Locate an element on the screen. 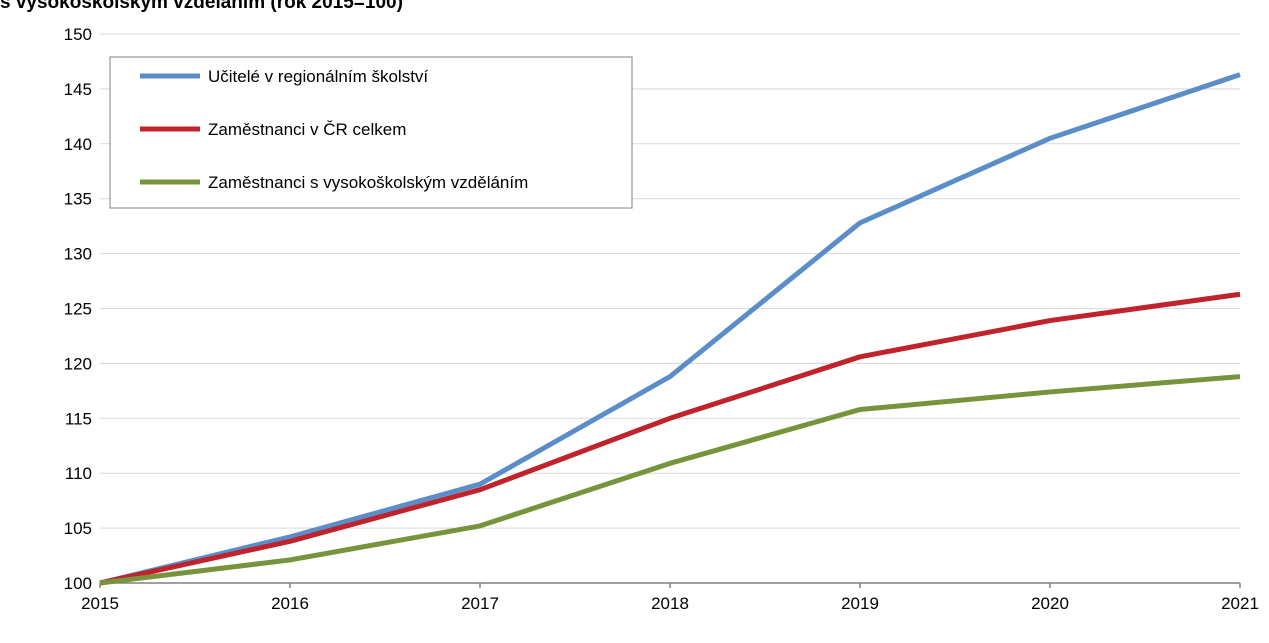 This screenshot has height=643, width=1269. x-tick-label: 2015 is located at coordinates (100, 603).